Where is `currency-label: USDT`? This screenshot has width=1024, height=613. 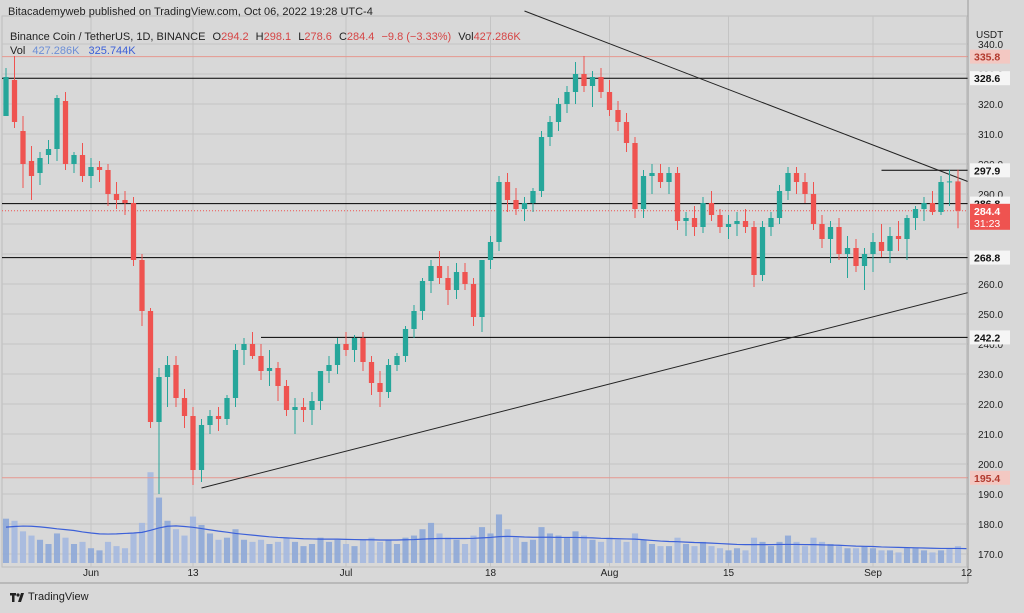
currency-label: USDT is located at coordinates (989, 35).